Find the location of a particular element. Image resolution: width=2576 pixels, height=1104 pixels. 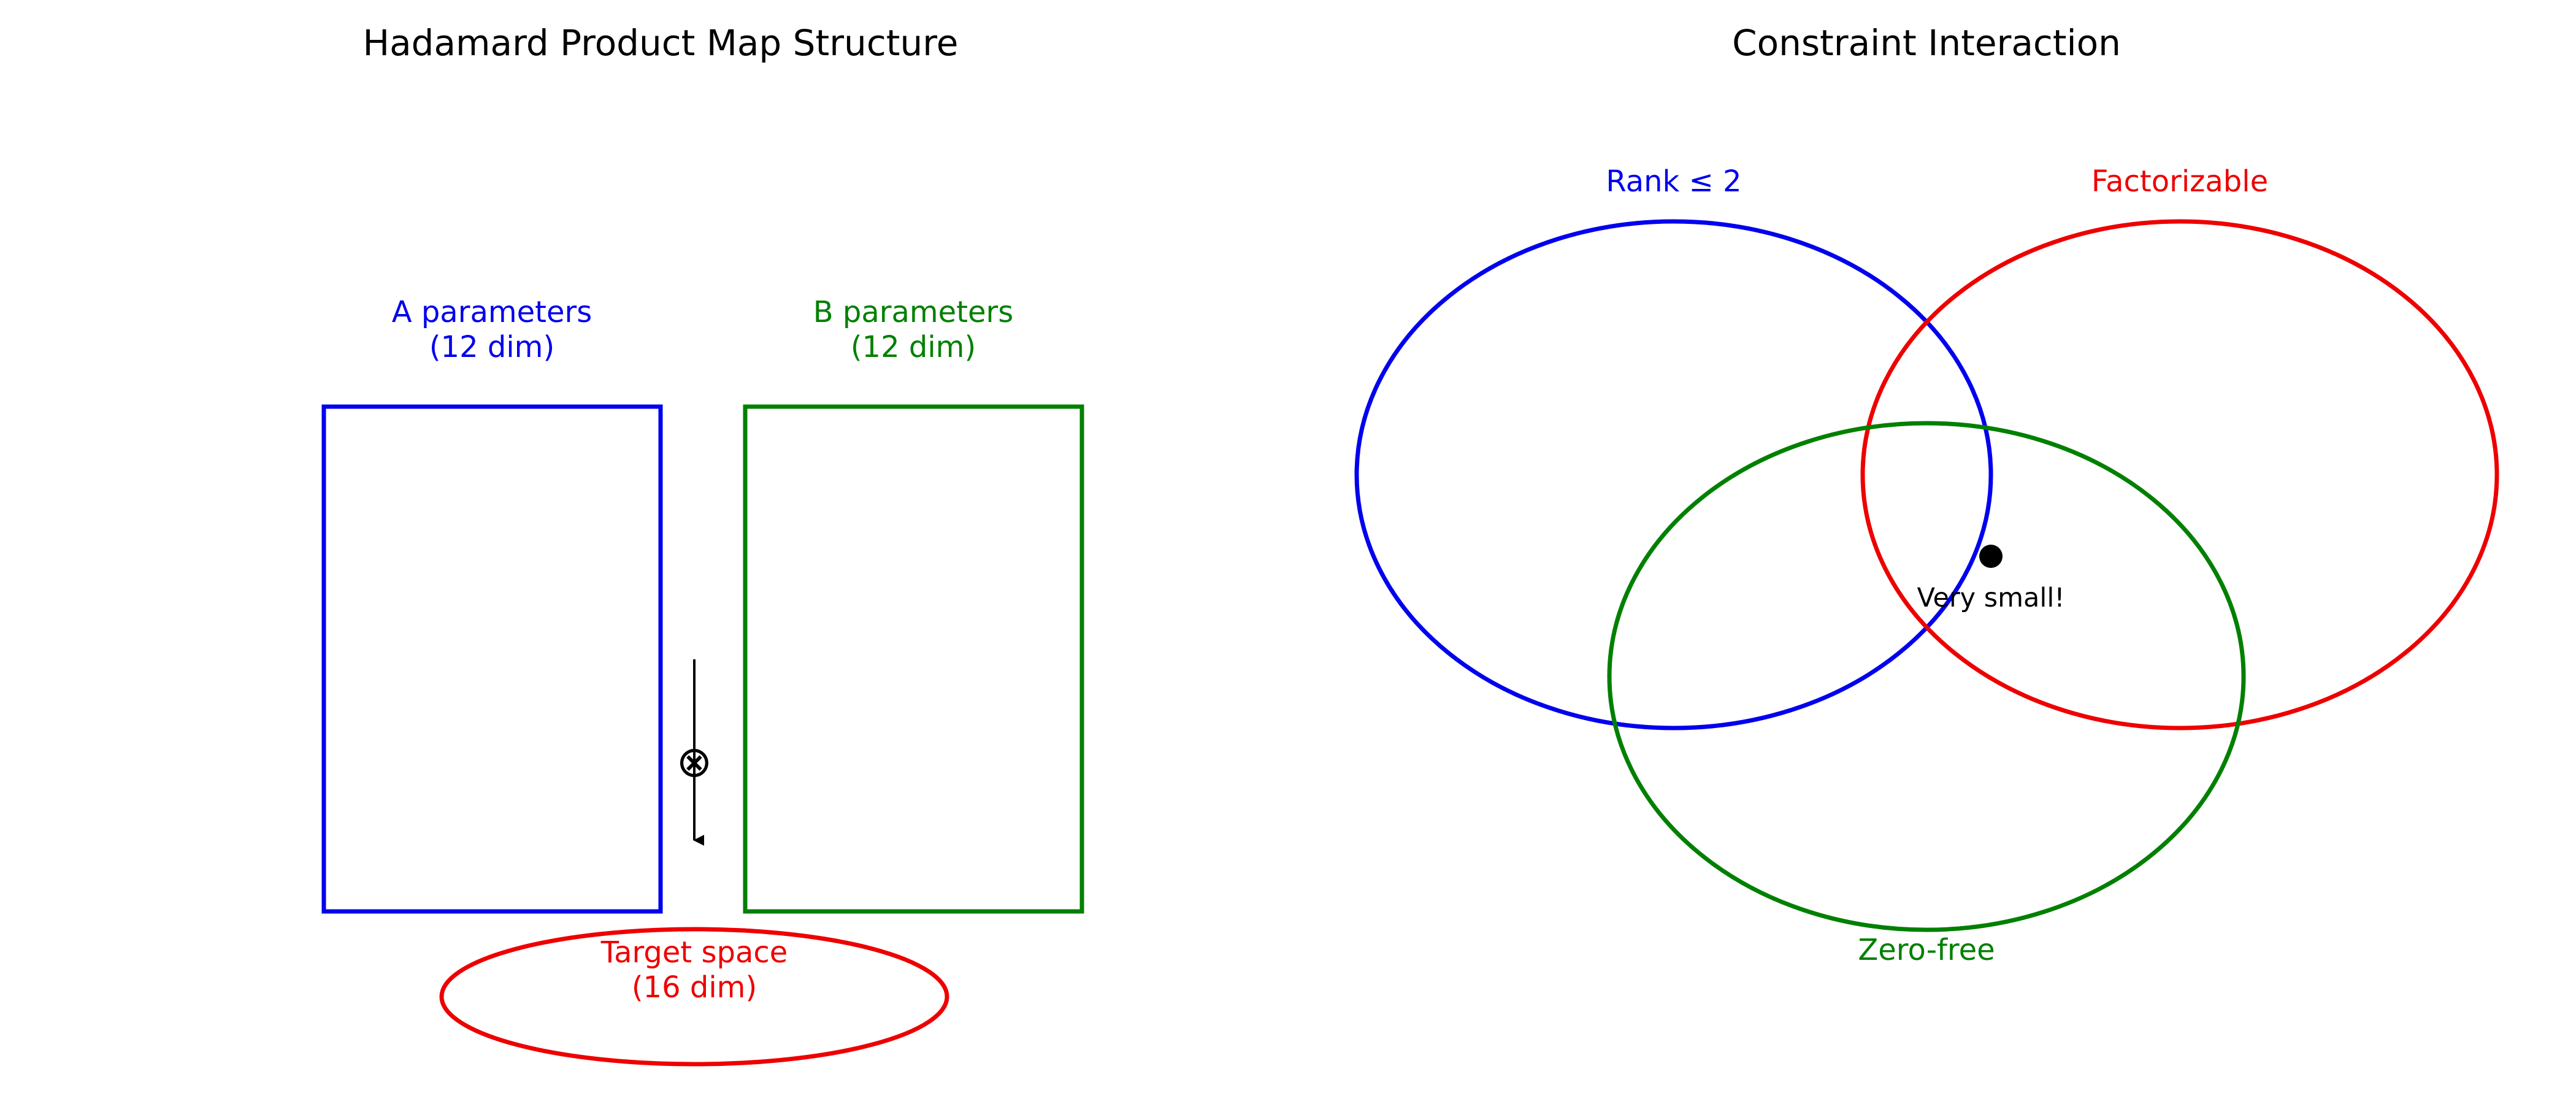

target-space-label-line2: (16 dim) is located at coordinates (694, 987).